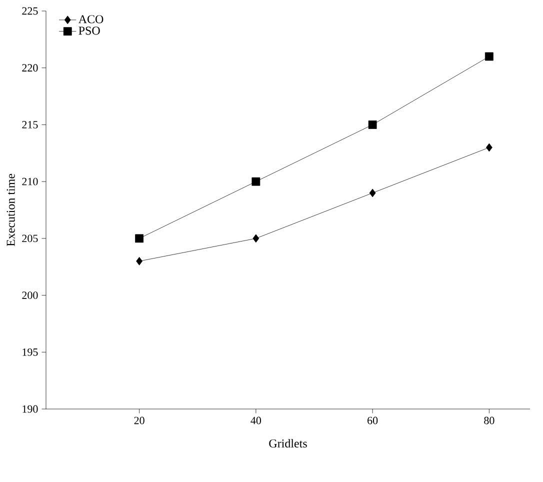 The height and width of the screenshot is (482, 543). I want to click on y-tick-label: 215, so click(30, 124).